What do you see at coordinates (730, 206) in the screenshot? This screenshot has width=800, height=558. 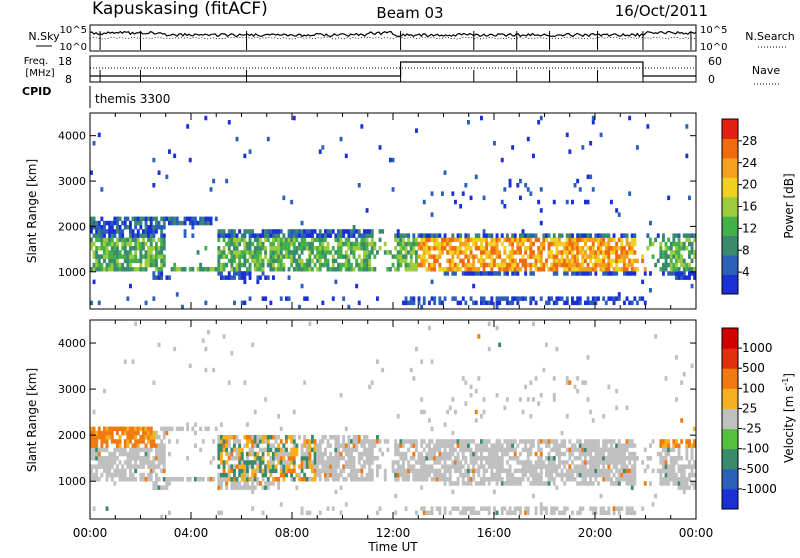 I see `colorbar-band` at bounding box center [730, 206].